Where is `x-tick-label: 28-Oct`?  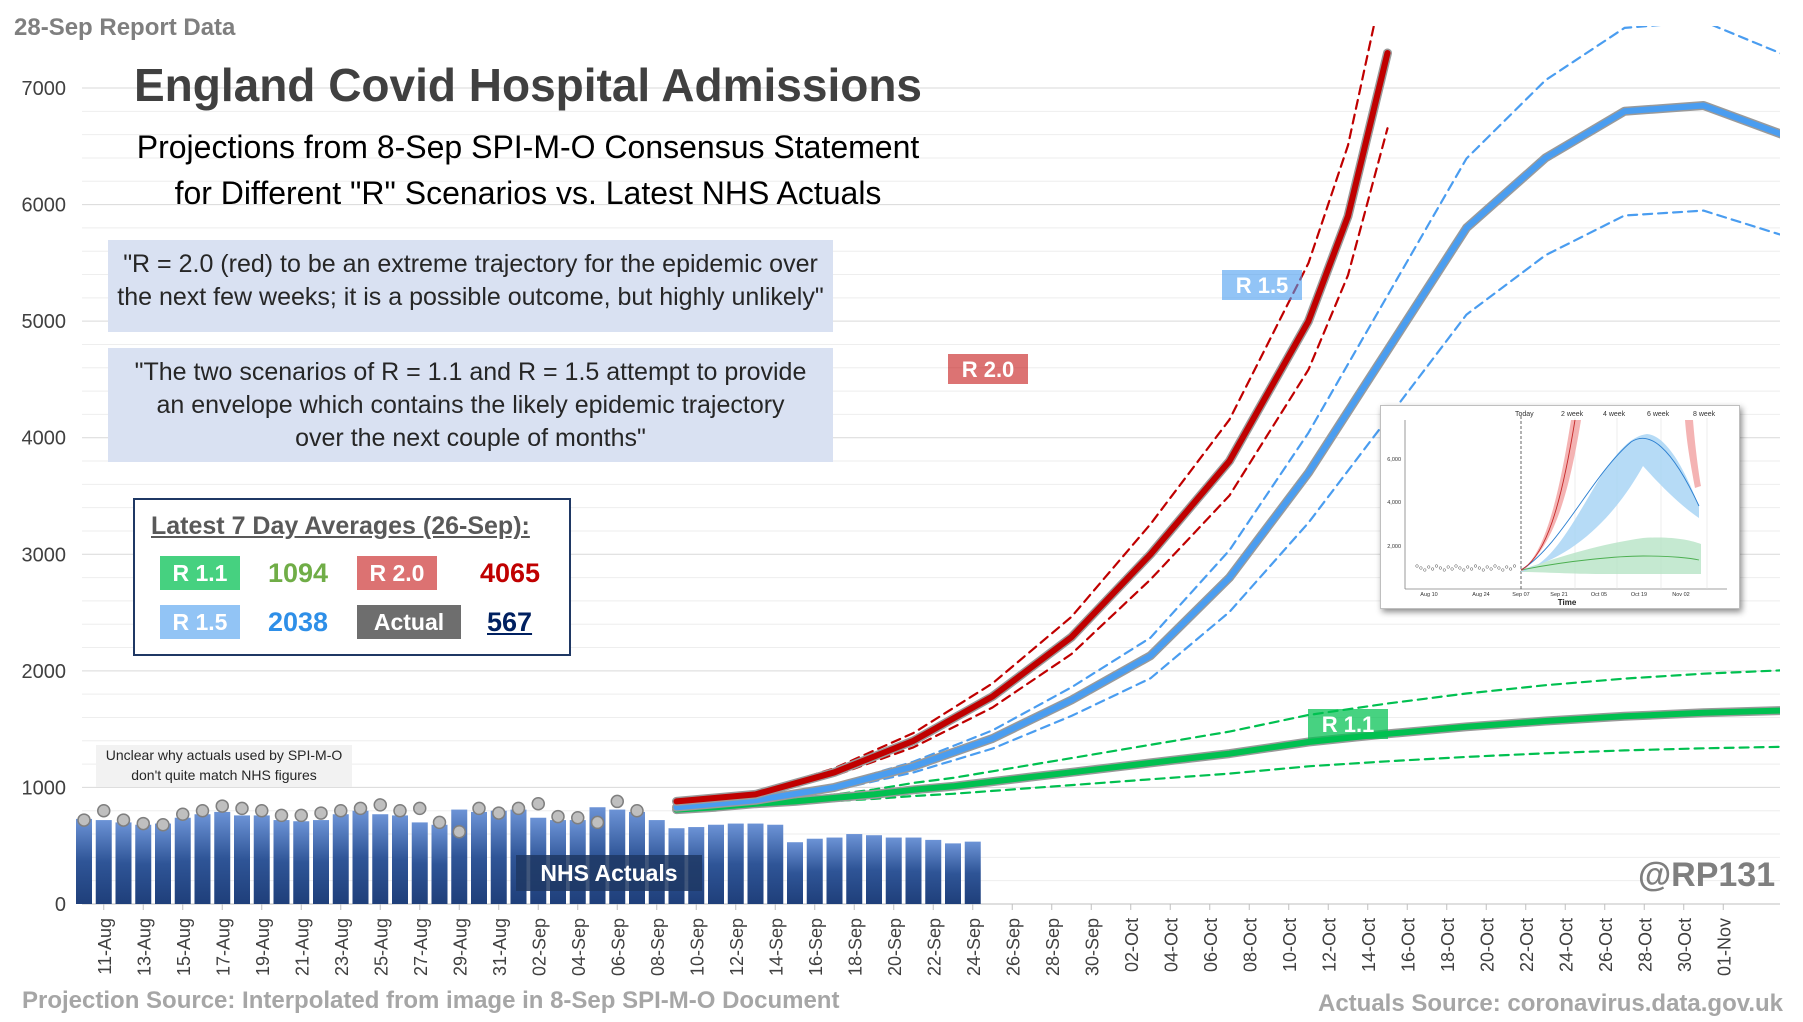 x-tick-label: 28-Oct is located at coordinates (1645, 945).